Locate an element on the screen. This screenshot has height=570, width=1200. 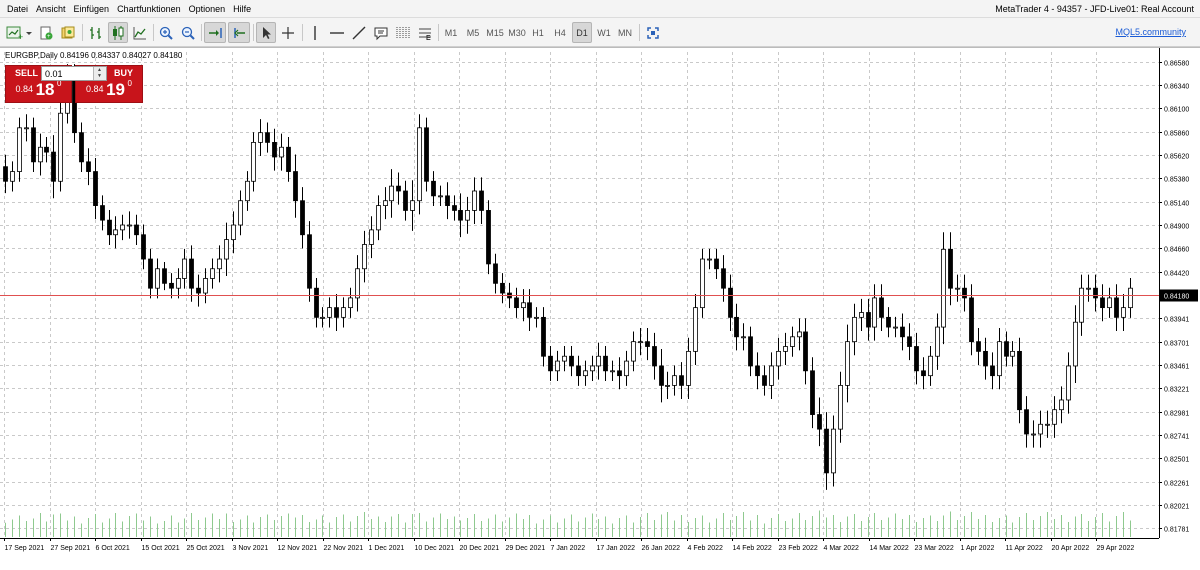
auto-scroll-icon is located at coordinates (215, 32).